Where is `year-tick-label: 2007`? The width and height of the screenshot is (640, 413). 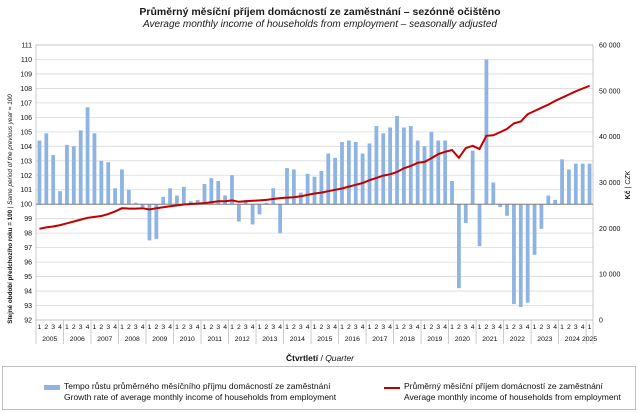
year-tick-label: 2007 is located at coordinates (104, 339).